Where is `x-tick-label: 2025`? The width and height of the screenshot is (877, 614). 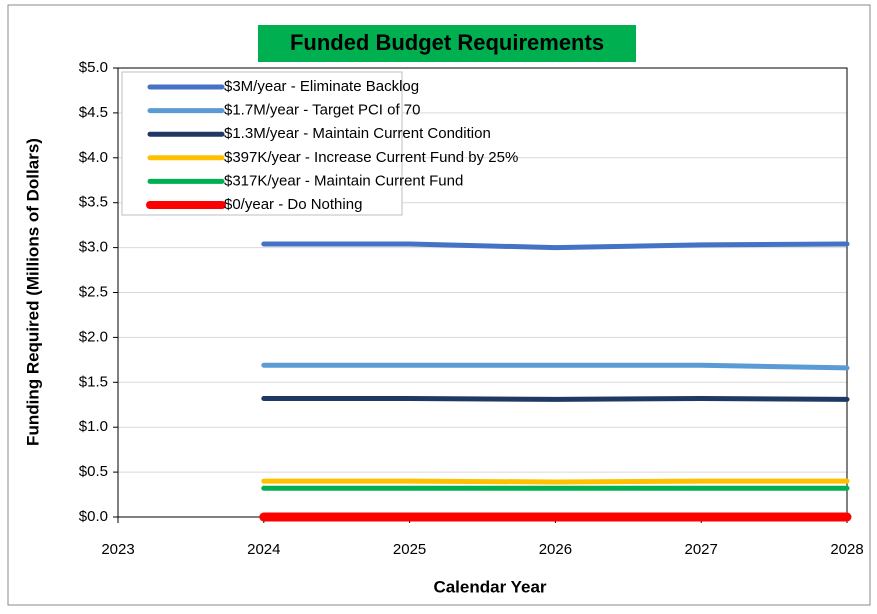
x-tick-label: 2025 is located at coordinates (409, 549).